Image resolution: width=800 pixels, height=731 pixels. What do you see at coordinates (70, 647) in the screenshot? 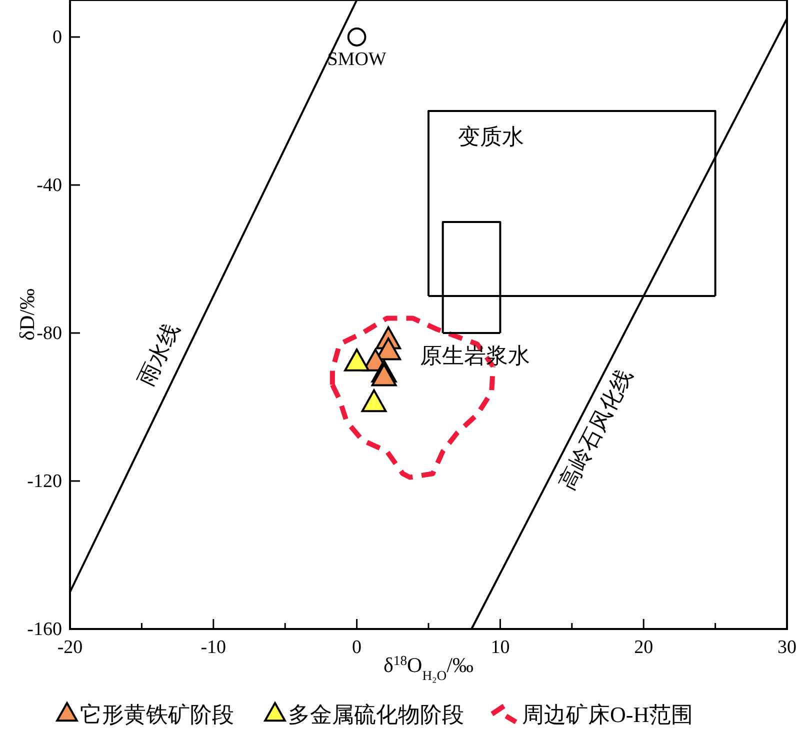
I see `x-tick-label: -20` at bounding box center [70, 647].